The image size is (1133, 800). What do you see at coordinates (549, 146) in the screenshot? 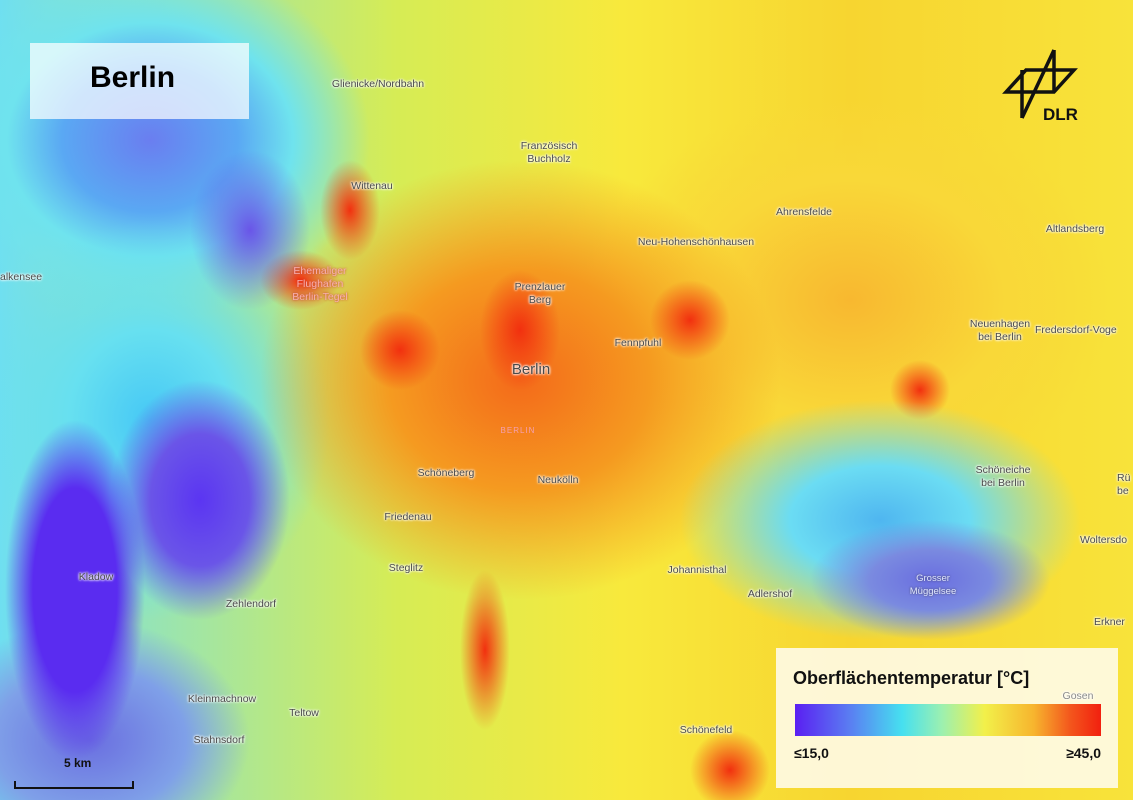
I see `place-label-line: Französisch` at bounding box center [549, 146].